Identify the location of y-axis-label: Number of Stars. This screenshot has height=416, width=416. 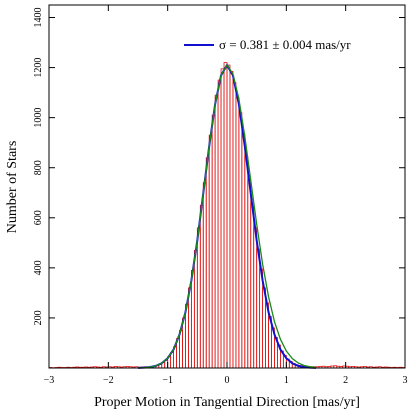
(12, 187).